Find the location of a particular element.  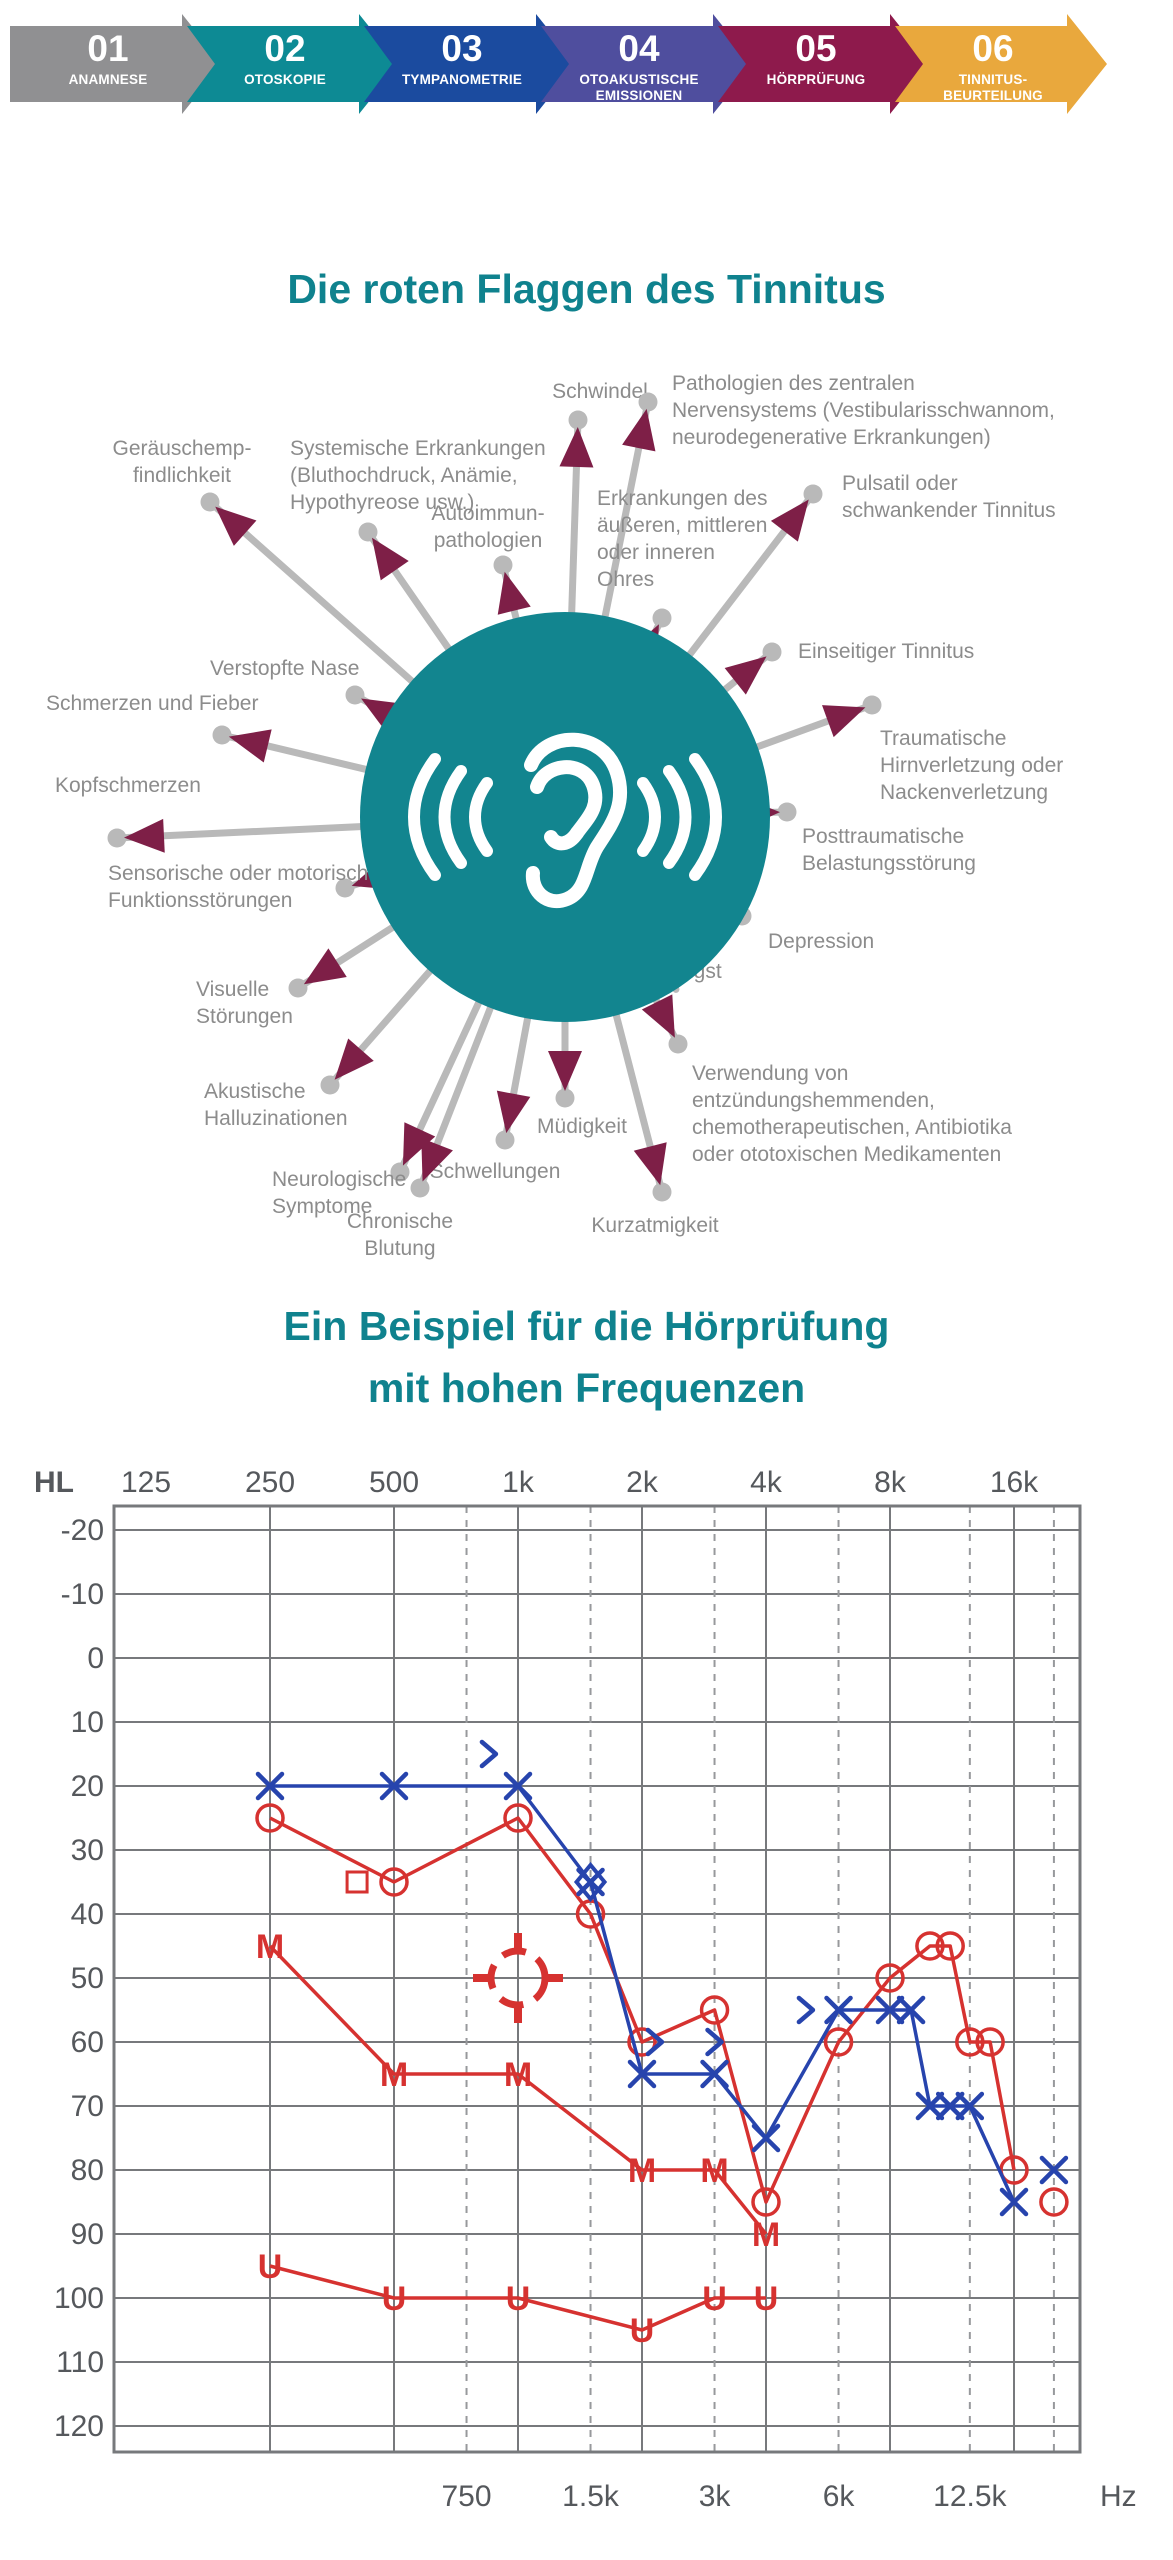

step-label: TINNITUS- BEURTEILUNG is located at coordinates (993, 87).